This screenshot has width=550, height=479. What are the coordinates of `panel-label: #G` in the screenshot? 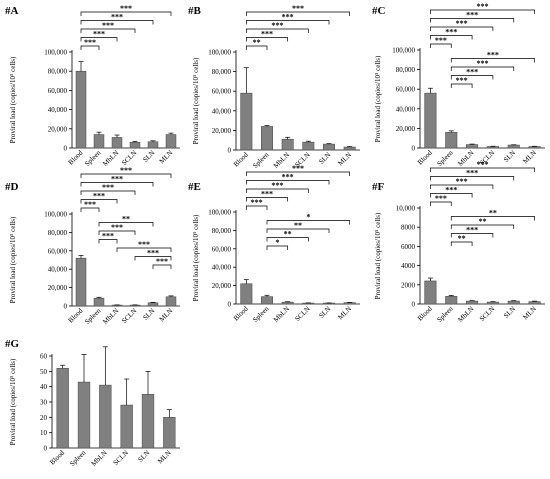 It's located at (12, 344).